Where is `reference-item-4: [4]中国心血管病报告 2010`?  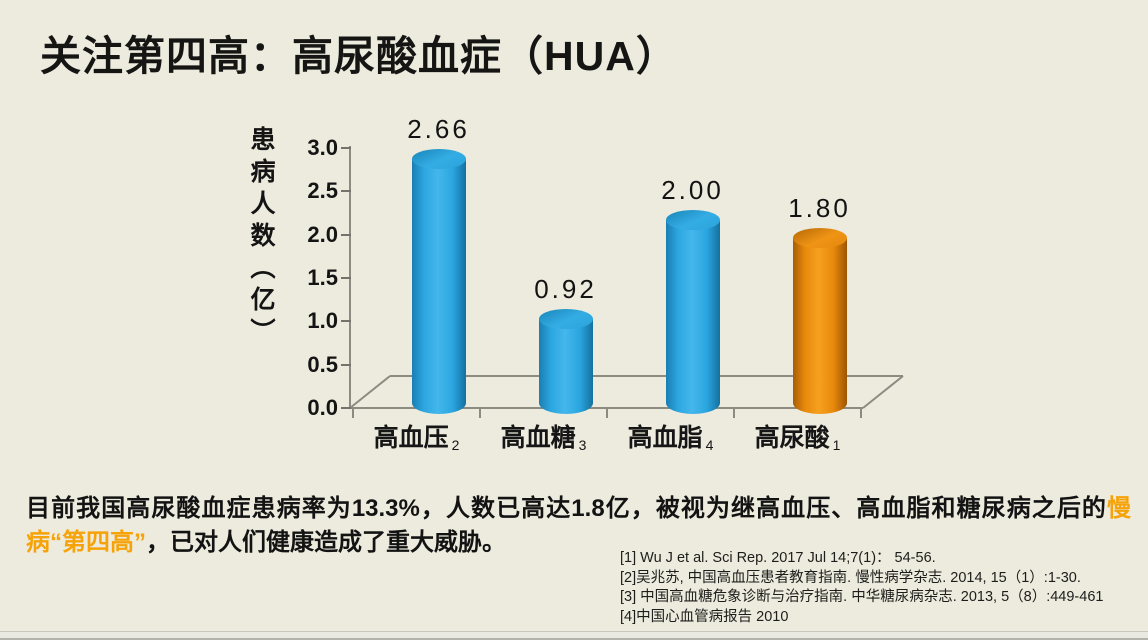 reference-item-4: [4]中国心血管病报告 2010 is located at coordinates (704, 616).